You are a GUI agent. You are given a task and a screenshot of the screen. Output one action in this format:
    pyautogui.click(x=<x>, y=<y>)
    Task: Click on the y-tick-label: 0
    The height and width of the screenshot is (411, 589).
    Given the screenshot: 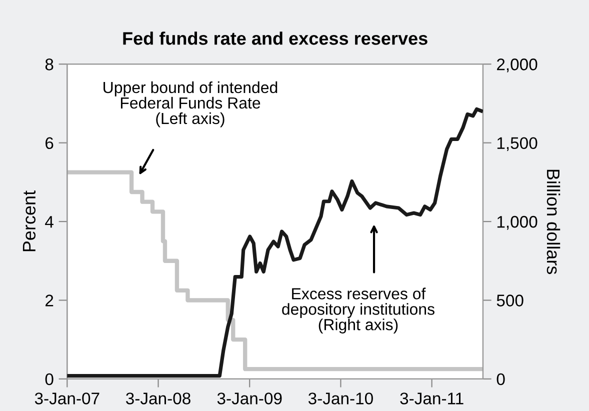 What is the action you would take?
    pyautogui.click(x=49, y=379)
    